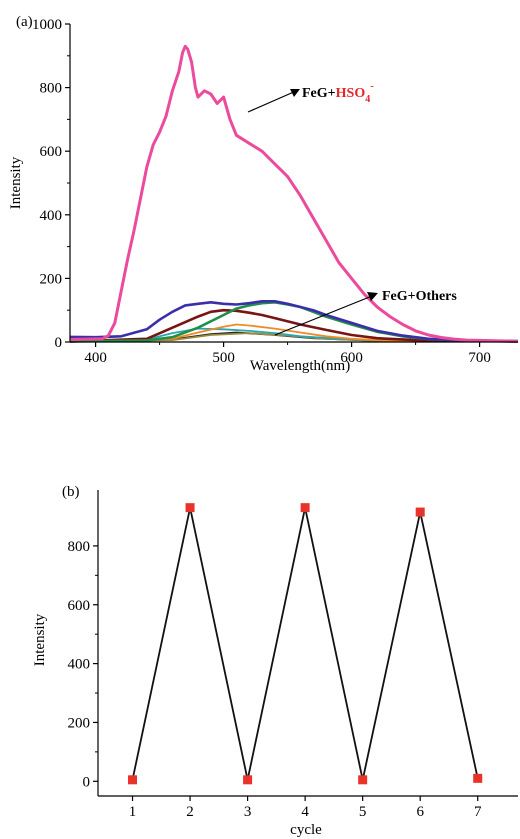 This screenshot has height=839, width=520. Describe the element at coordinates (95, 358) in the screenshot. I see `x-tick-label-0-0: 400` at that location.